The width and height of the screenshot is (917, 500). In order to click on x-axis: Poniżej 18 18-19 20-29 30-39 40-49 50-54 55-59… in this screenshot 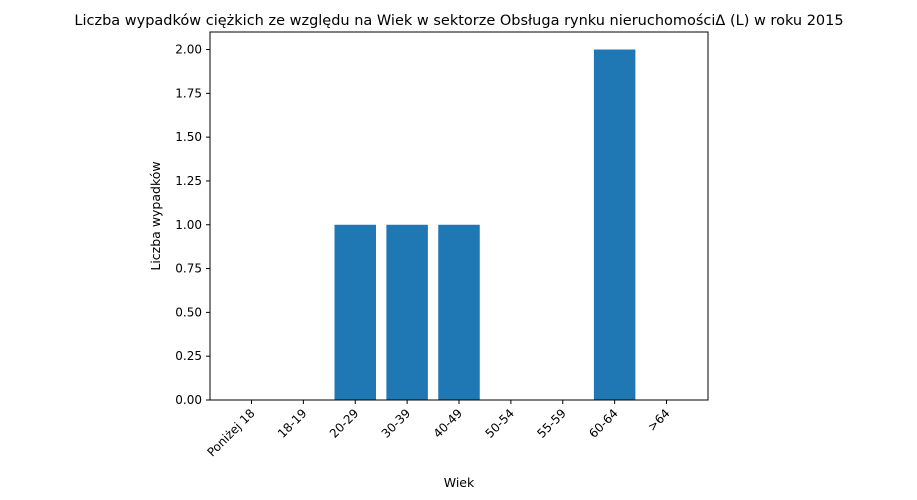, I will do `click(438, 429)`.